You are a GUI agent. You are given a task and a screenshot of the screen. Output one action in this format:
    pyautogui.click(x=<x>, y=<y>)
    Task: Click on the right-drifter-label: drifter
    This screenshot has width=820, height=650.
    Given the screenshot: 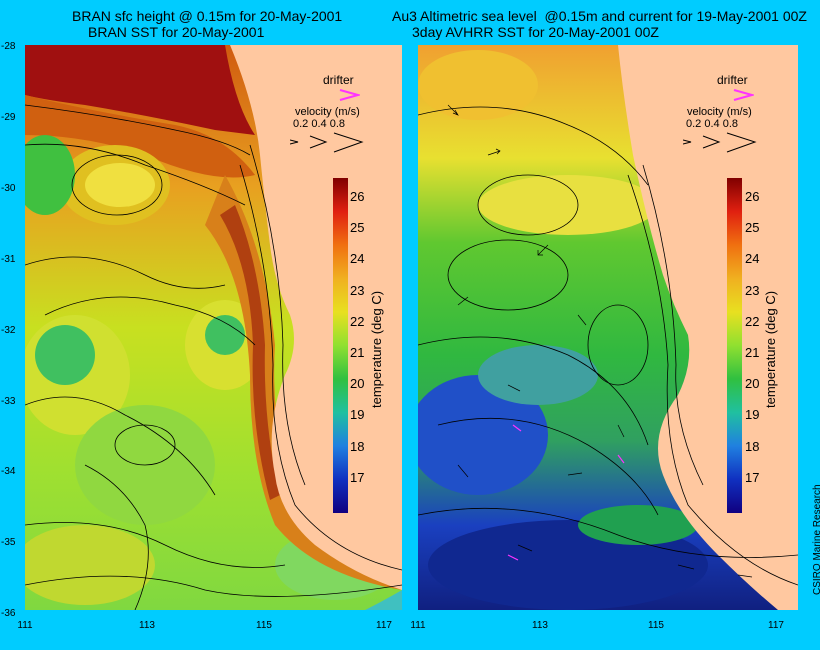 What is the action you would take?
    pyautogui.click(x=732, y=80)
    